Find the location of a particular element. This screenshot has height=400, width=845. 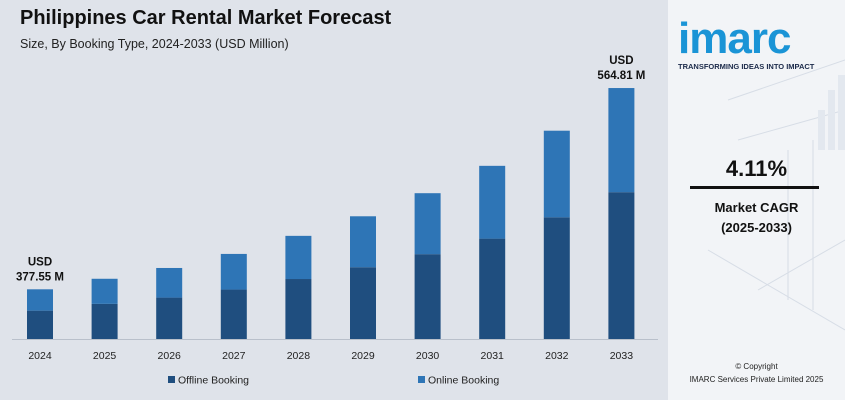

annotation-line2: 377.55 M is located at coordinates (40, 277).